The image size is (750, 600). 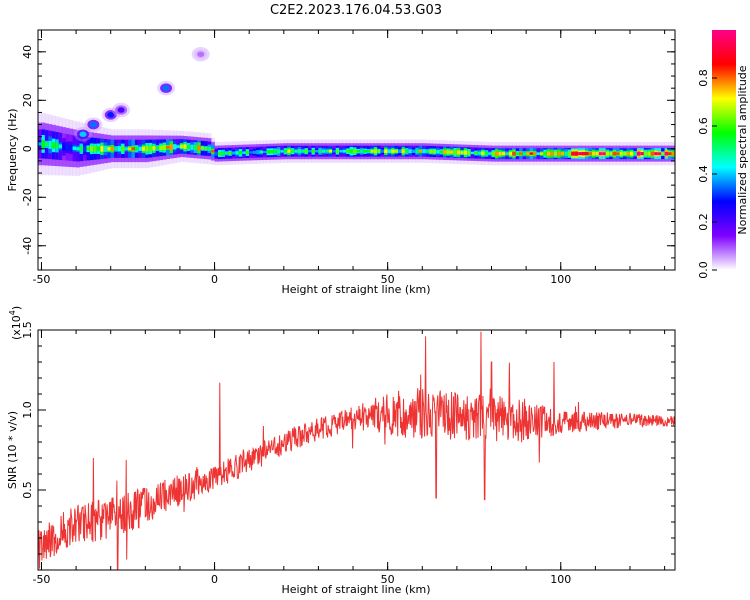 What do you see at coordinates (12, 312) in the screenshot?
I see `snr-multiplier-exponent: 4` at bounding box center [12, 312].